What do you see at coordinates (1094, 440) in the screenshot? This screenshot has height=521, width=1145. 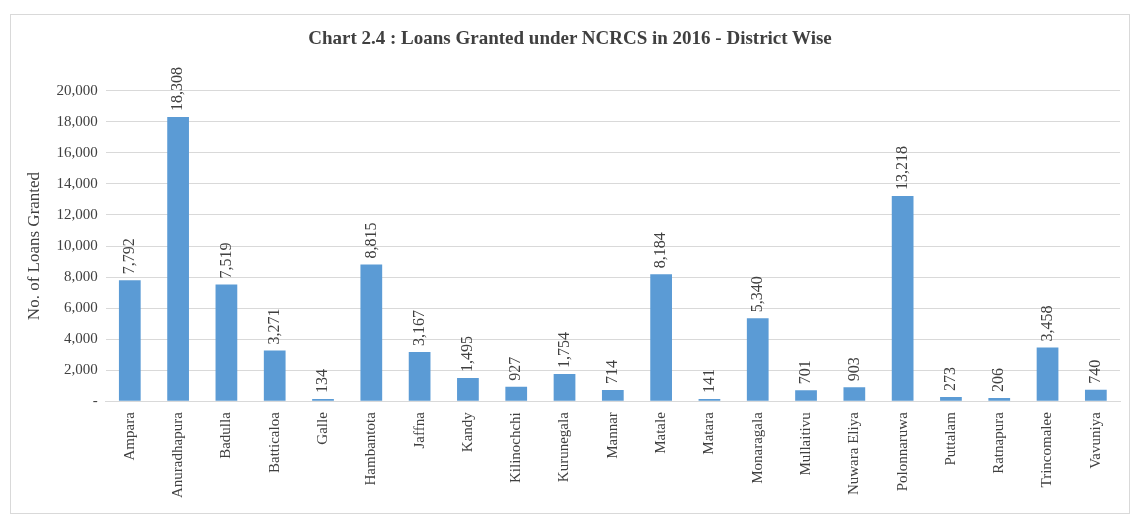 I see `x-tick-label: Vavuniya` at bounding box center [1094, 440].